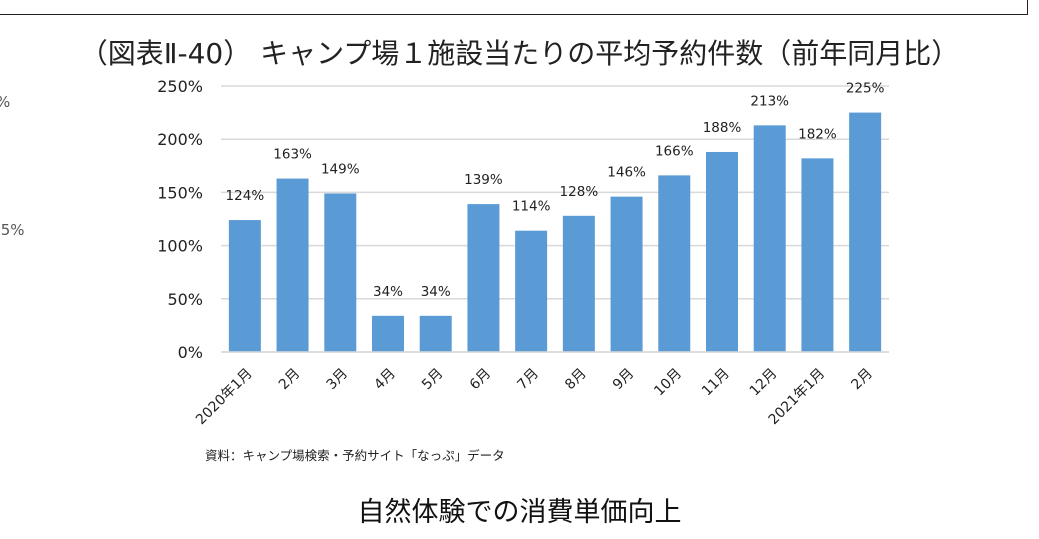  What do you see at coordinates (519, 512) in the screenshot?
I see `section-subtitle: 自然体験での消費単価向上` at bounding box center [519, 512].